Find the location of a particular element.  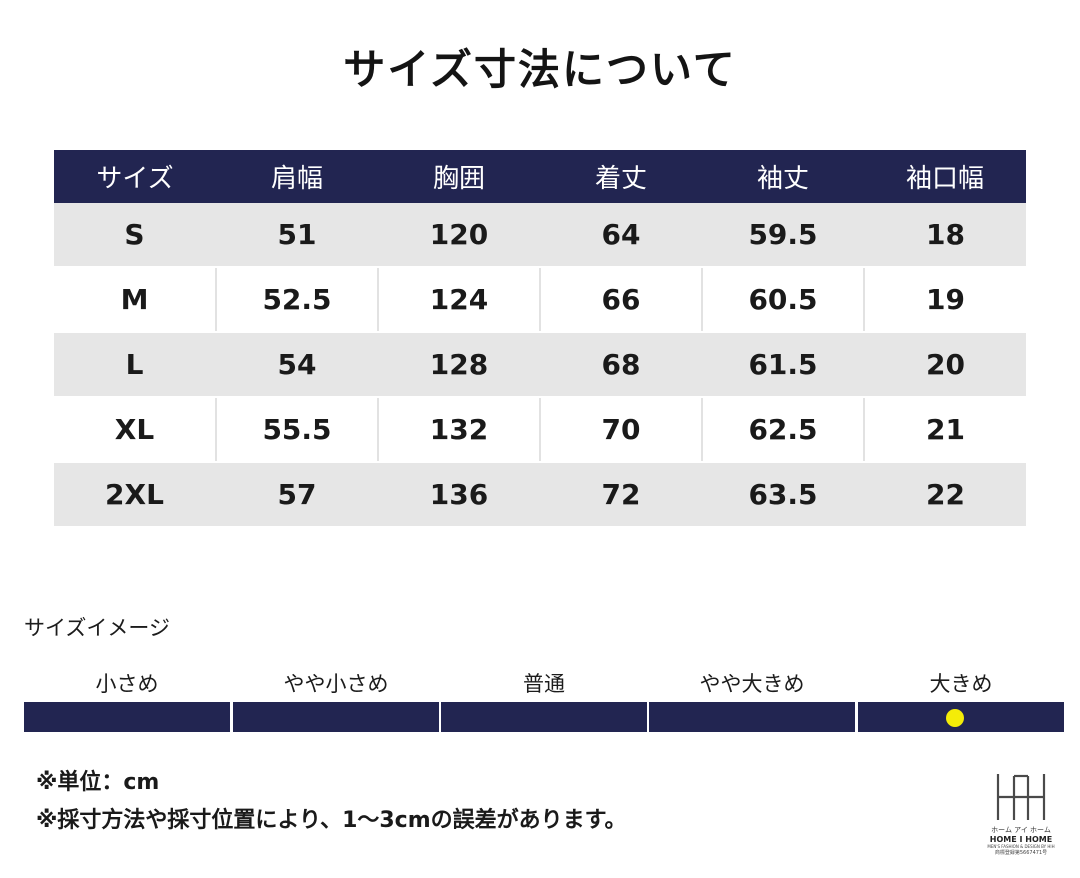

scale-segment-slightly-small: やや小さめ is located at coordinates (336, 701).